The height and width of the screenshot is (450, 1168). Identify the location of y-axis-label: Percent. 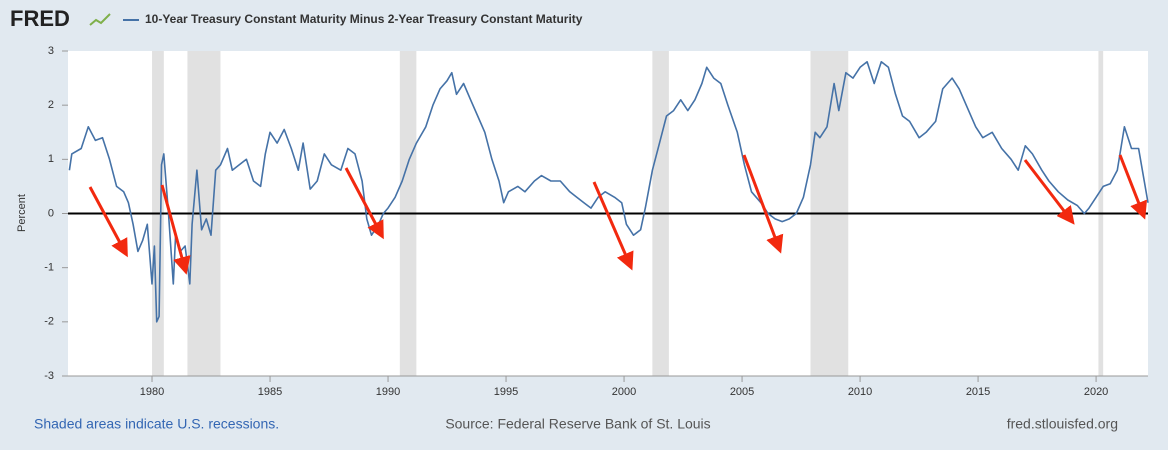
(22, 213).